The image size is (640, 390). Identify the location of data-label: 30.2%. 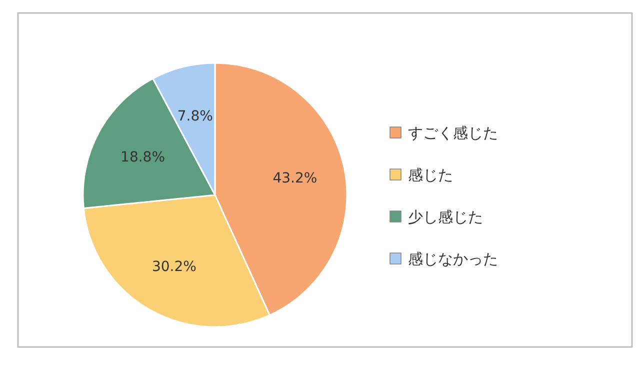
(174, 266).